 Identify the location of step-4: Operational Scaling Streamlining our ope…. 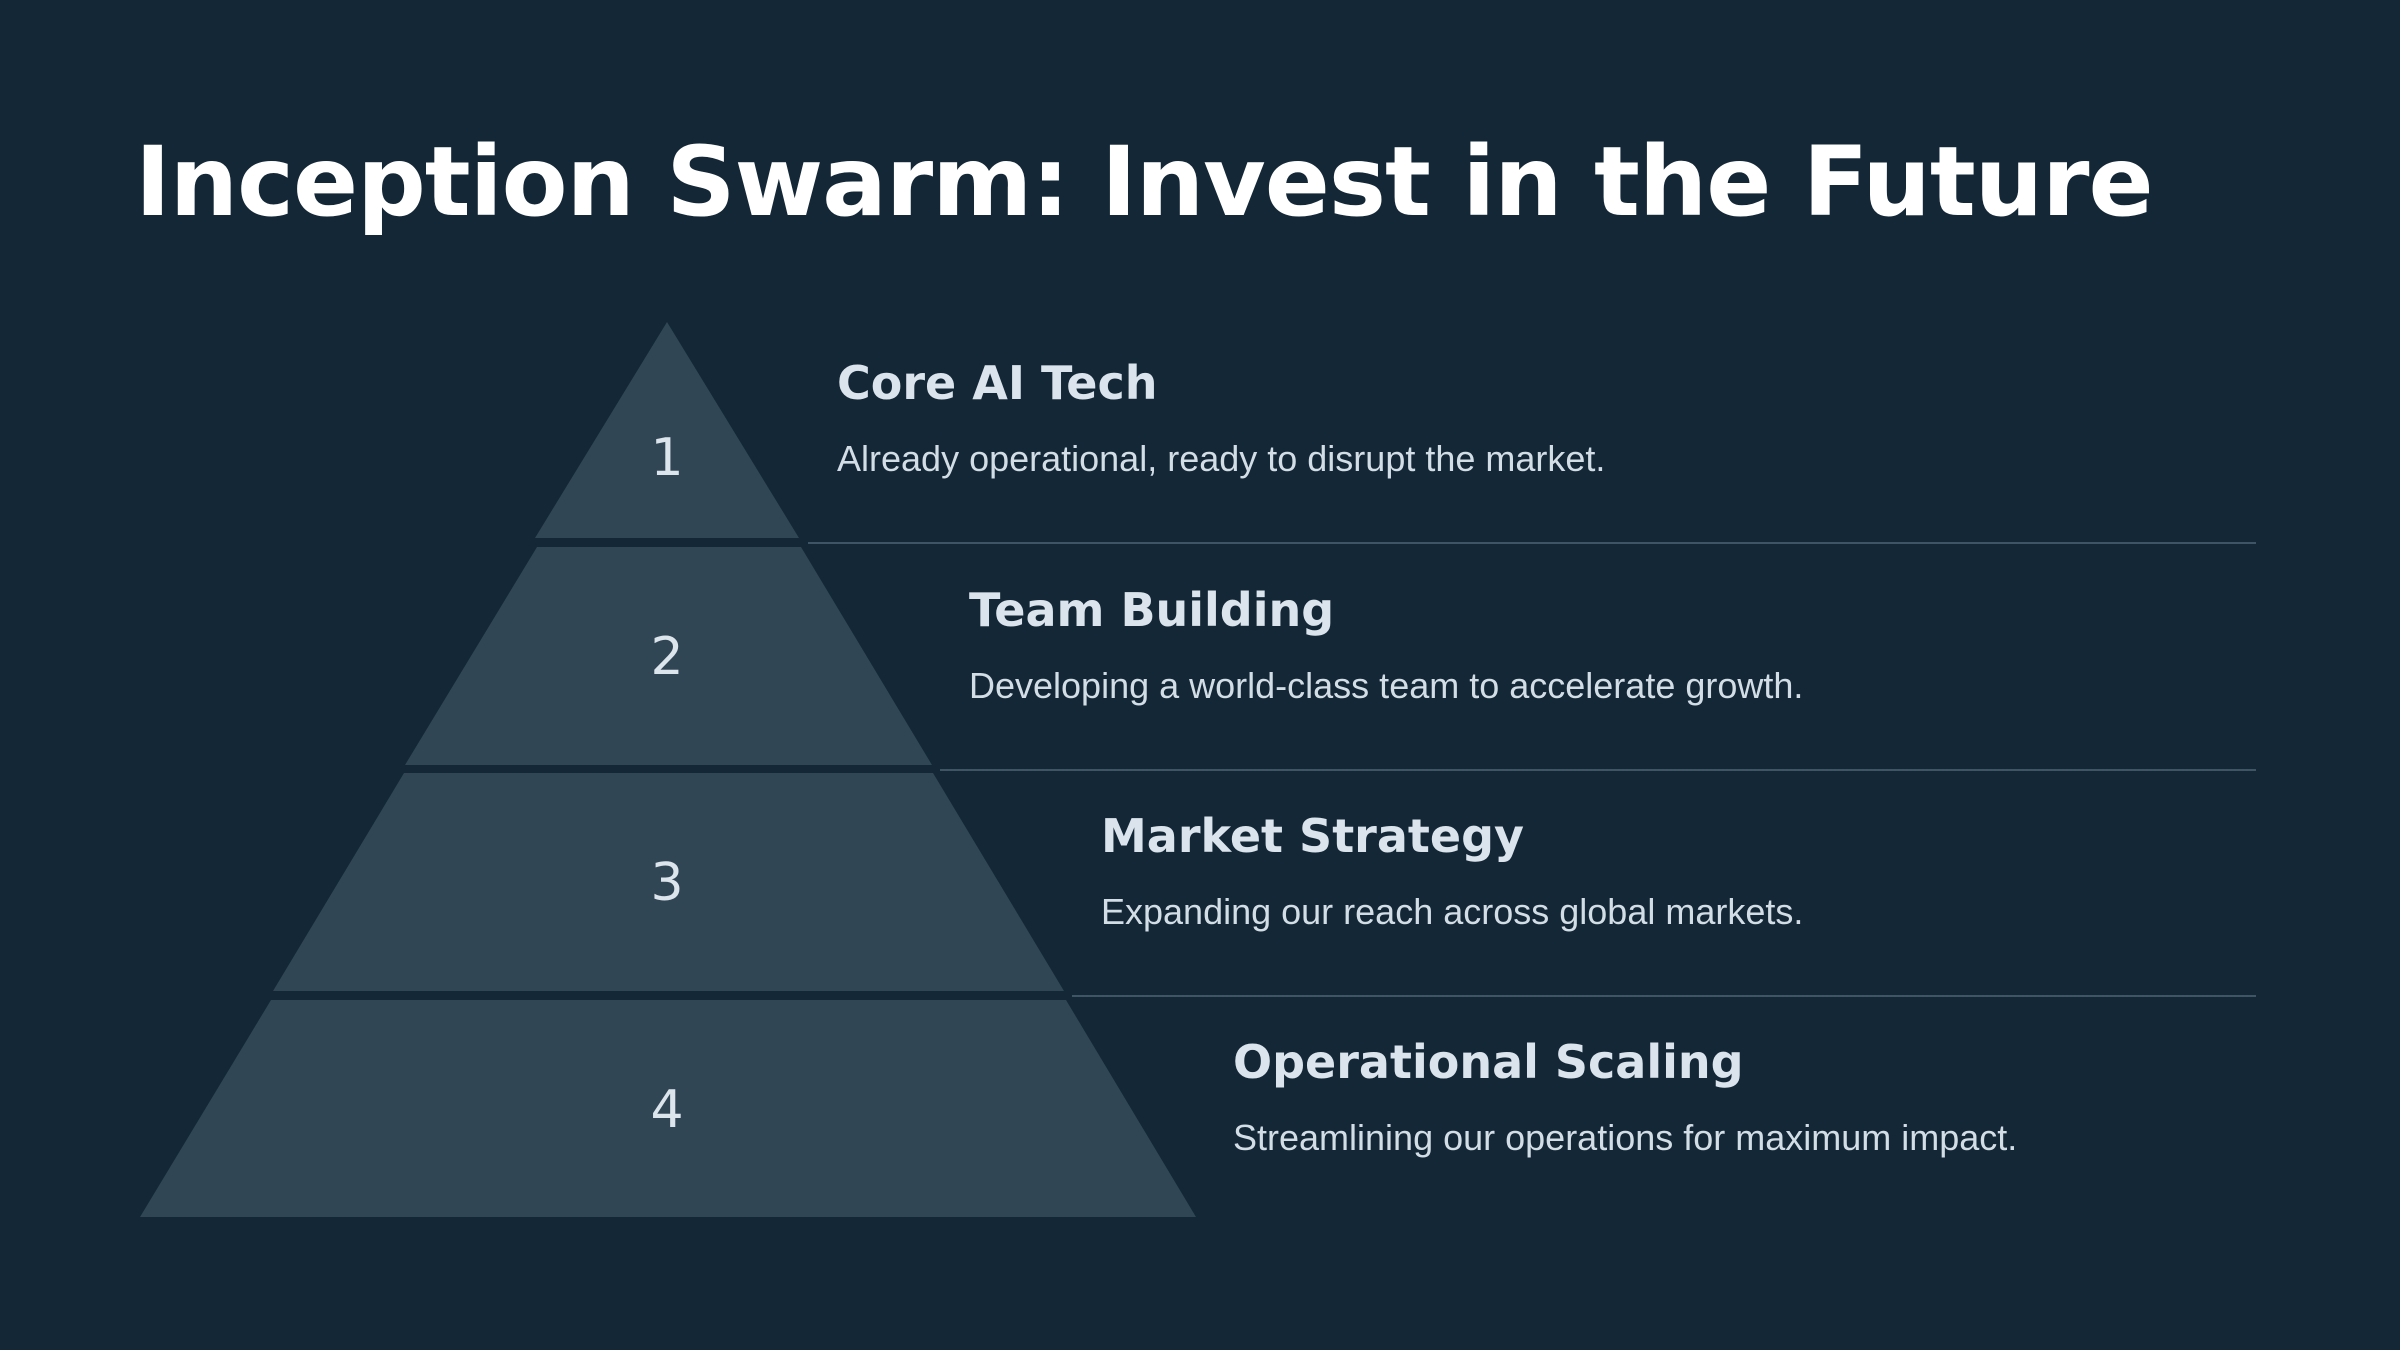
(1625, 1097).